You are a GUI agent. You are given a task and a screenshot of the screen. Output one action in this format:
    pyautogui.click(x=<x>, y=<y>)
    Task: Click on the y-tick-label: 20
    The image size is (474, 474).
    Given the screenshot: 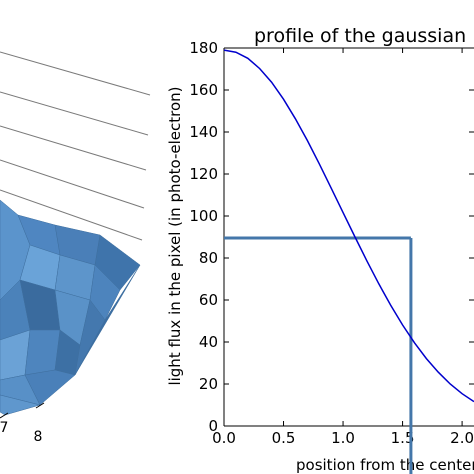 What is the action you would take?
    pyautogui.click(x=208, y=384)
    